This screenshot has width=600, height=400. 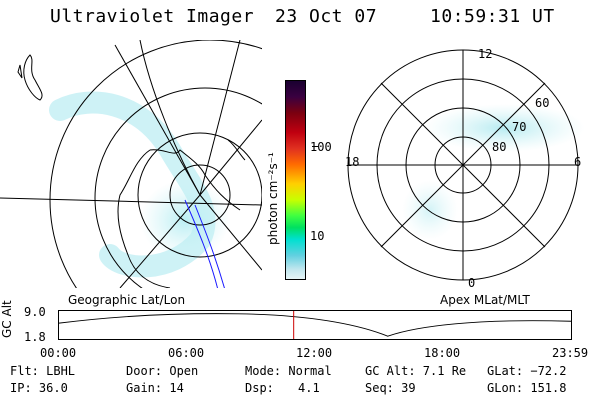 What do you see at coordinates (499, 147) in the screenshot?
I see `lat-label-80: 80` at bounding box center [499, 147].